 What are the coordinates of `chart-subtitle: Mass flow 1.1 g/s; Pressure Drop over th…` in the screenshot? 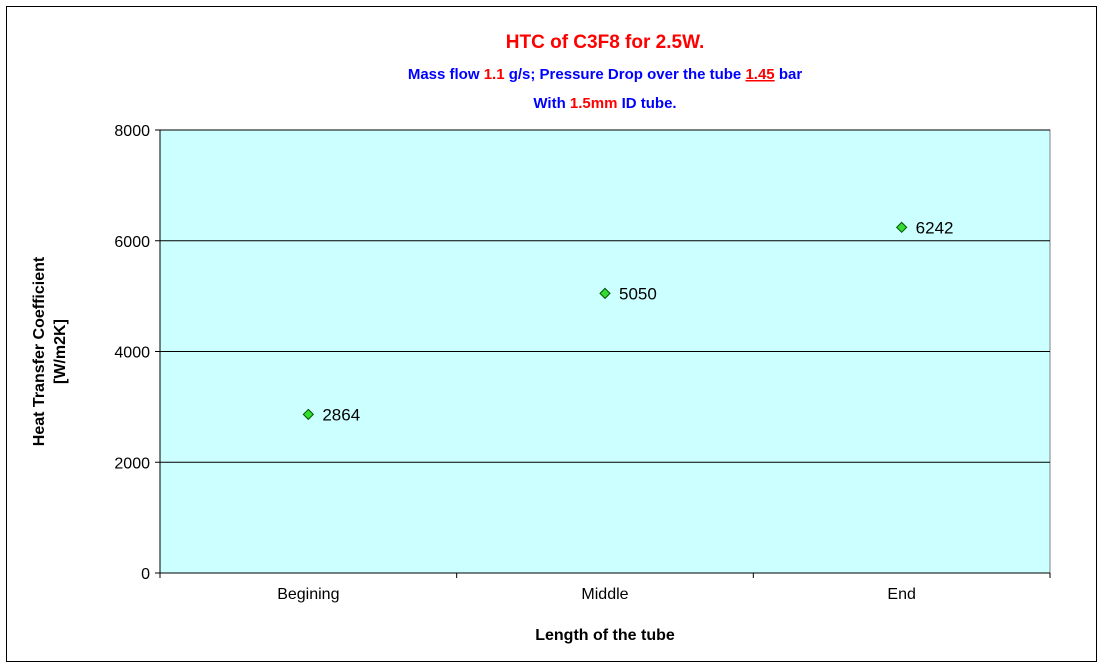 It's located at (605, 74).